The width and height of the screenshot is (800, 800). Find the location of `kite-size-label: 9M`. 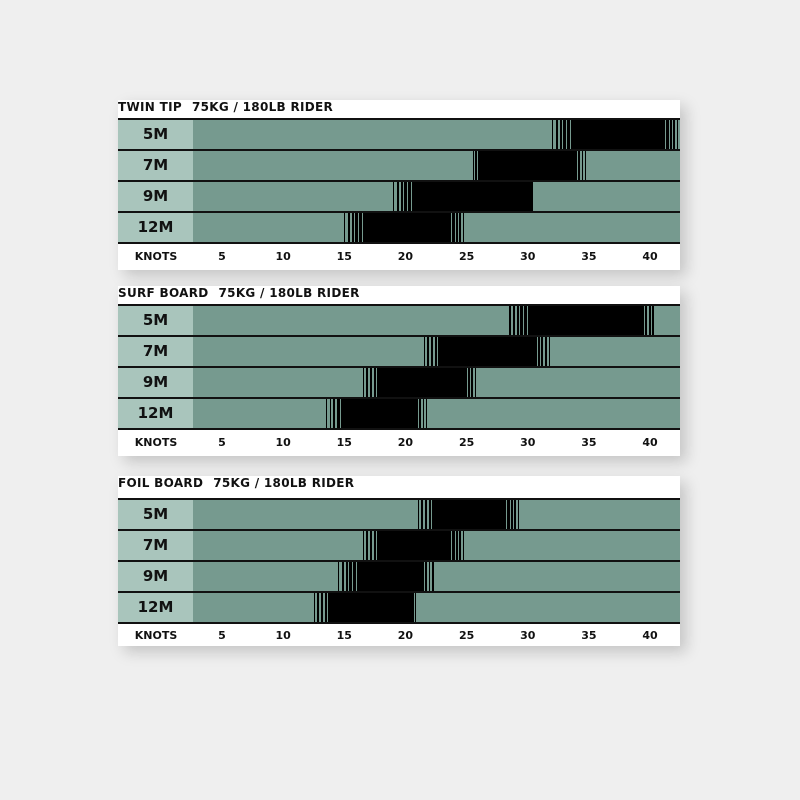

kite-size-label: 9M is located at coordinates (155, 382).